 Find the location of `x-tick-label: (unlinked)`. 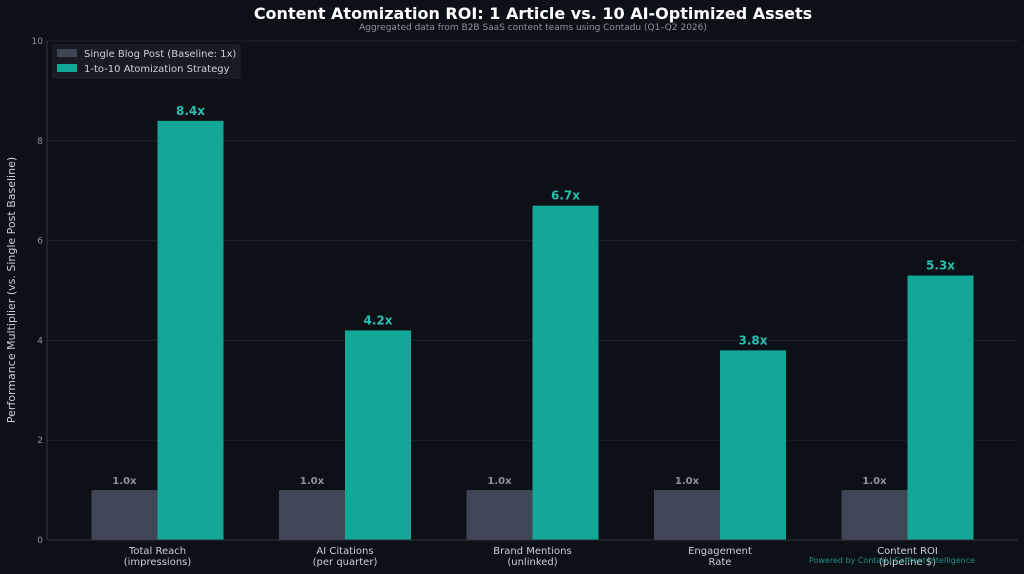

x-tick-label: (unlinked) is located at coordinates (532, 562).